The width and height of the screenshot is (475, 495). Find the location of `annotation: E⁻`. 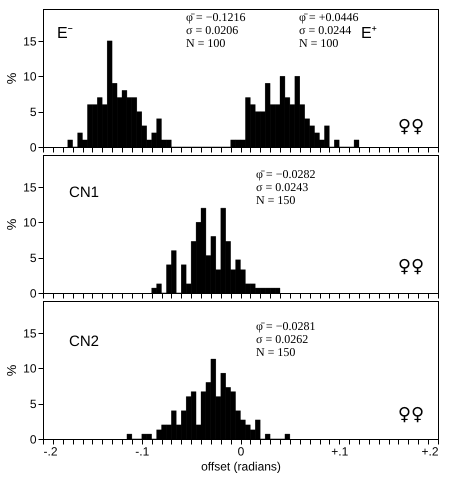

annotation: E⁻ is located at coordinates (65, 33).